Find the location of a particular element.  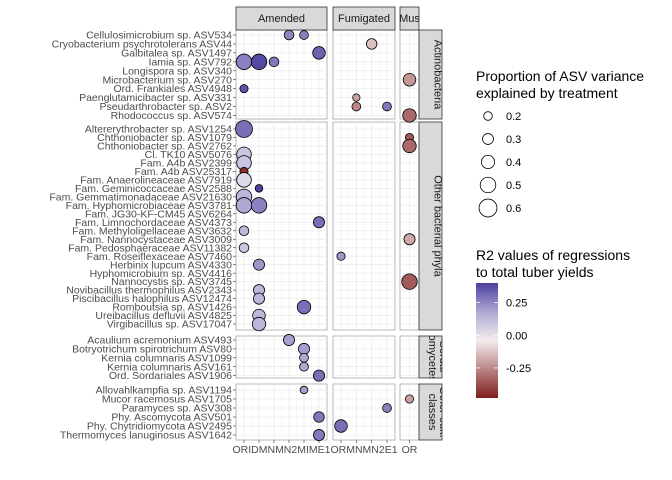

y-tick-label-1-16: Herbinix lupcum ASV4330 is located at coordinates (171, 265).